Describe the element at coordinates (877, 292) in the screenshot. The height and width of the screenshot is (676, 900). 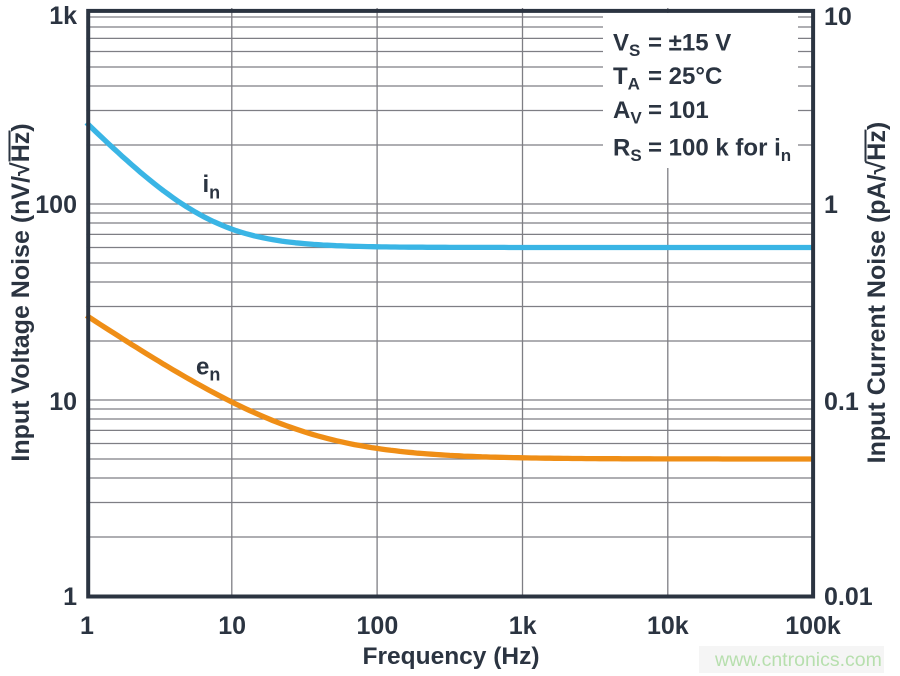
I see `svg-text: Input Current Noise (pA/√Hz)` at that location.